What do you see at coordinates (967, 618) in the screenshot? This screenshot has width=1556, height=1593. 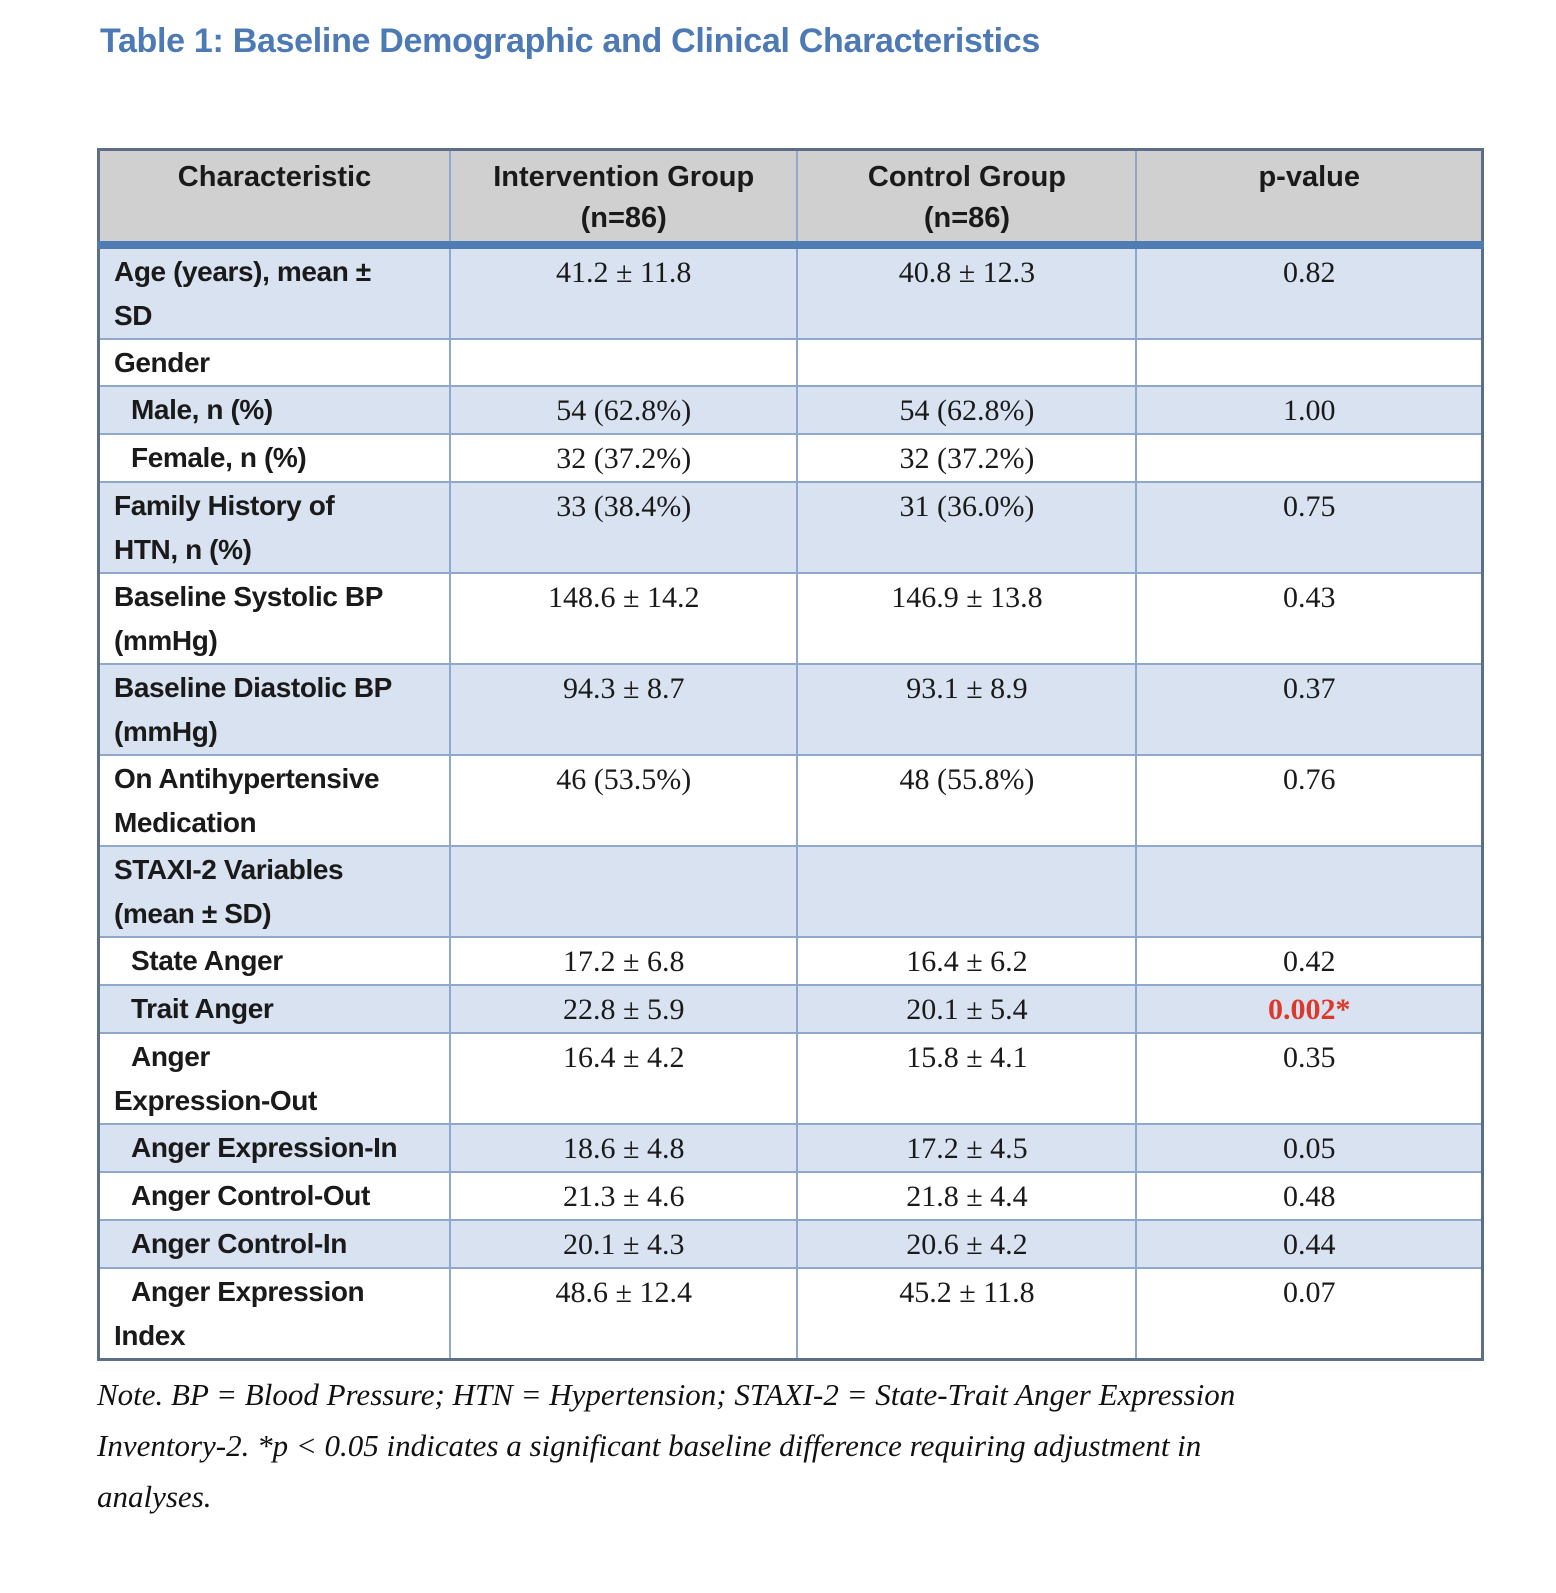 I see `control-value-cell: 146.9 ± 13.8` at bounding box center [967, 618].